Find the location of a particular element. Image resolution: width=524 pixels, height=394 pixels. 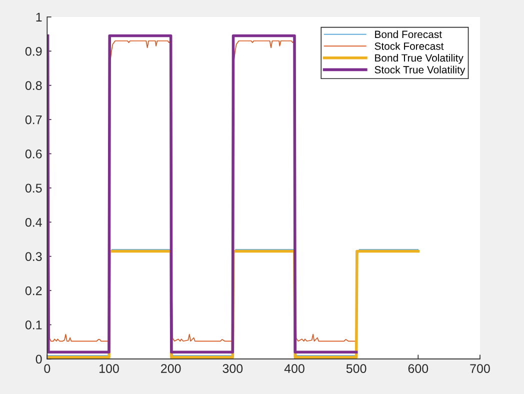

y-tick-label: 0.3 is located at coordinates (33, 256).